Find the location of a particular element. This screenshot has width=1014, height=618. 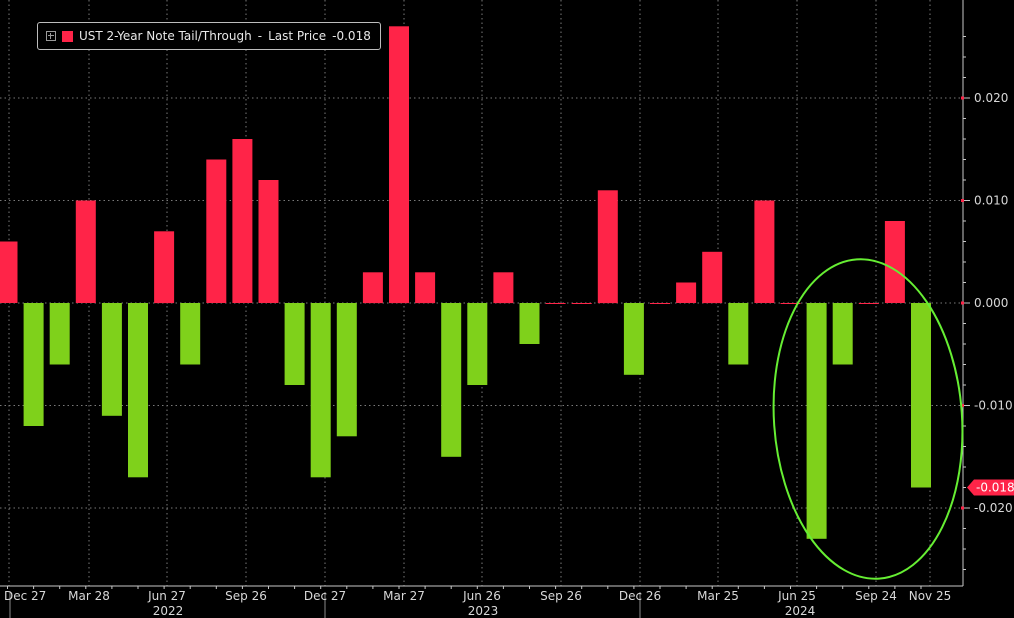

legend-series-name: UST 2-Year Note Tail/Through is located at coordinates (165, 36).